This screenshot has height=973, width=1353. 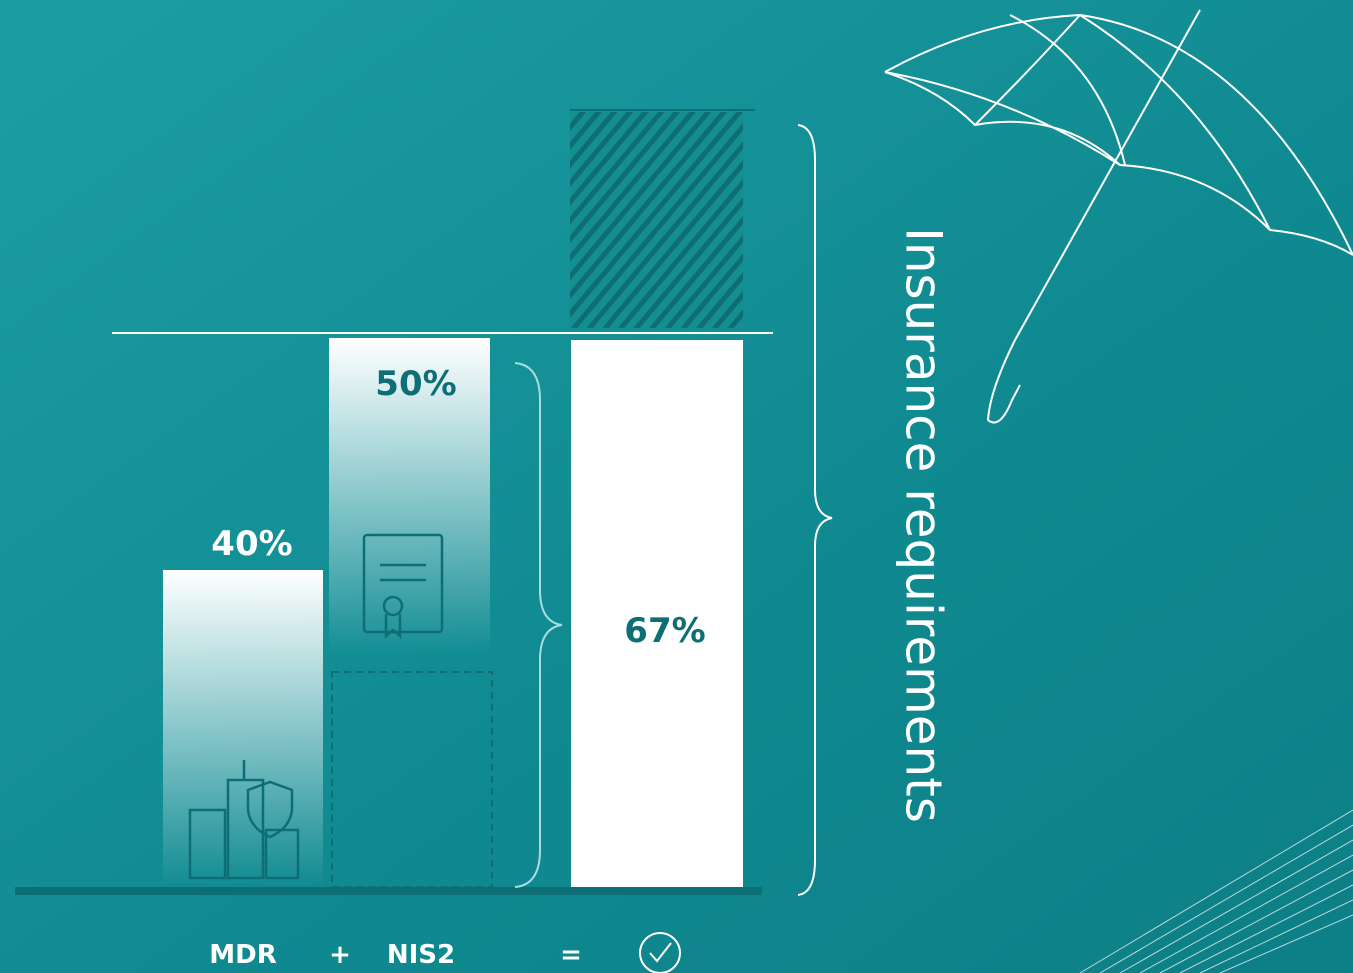 What do you see at coordinates (1216, 891) in the screenshot?
I see `corner-lines` at bounding box center [1216, 891].